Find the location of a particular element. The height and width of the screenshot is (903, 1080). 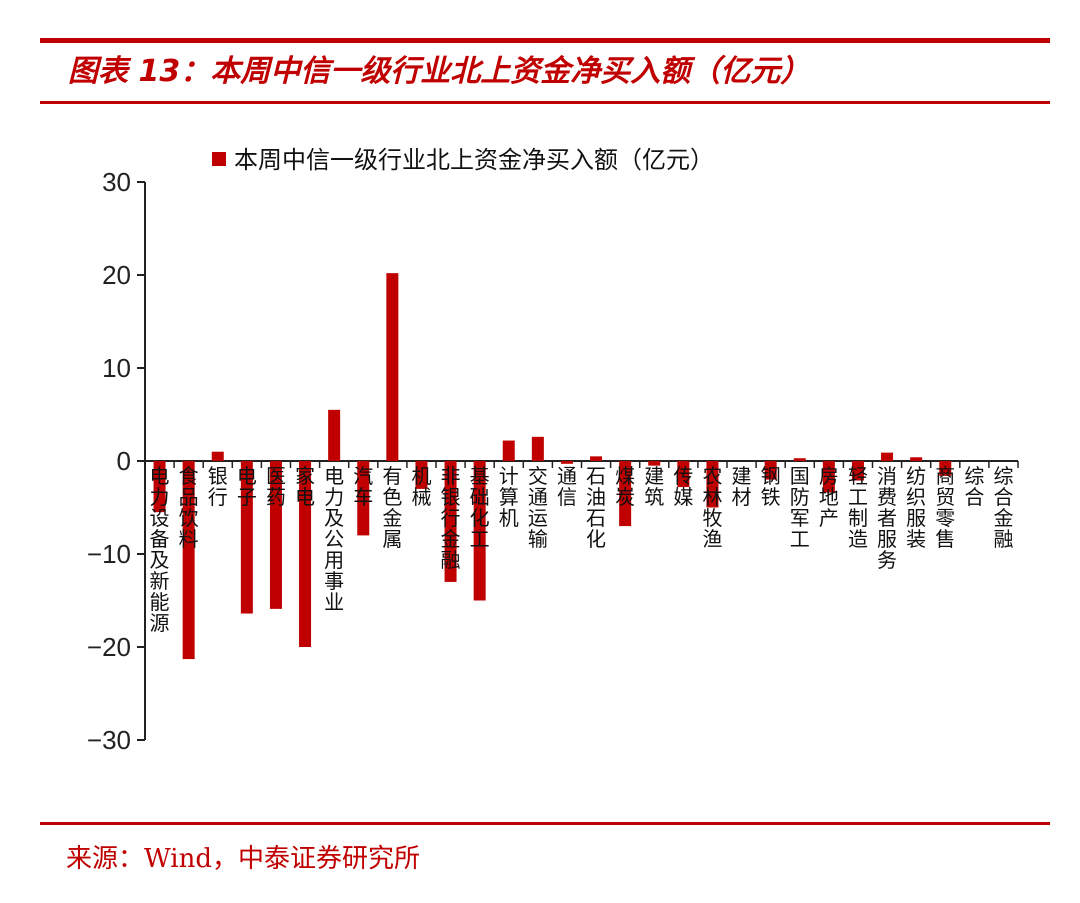

category-label: 消费者服务 is located at coordinates (887, 518).